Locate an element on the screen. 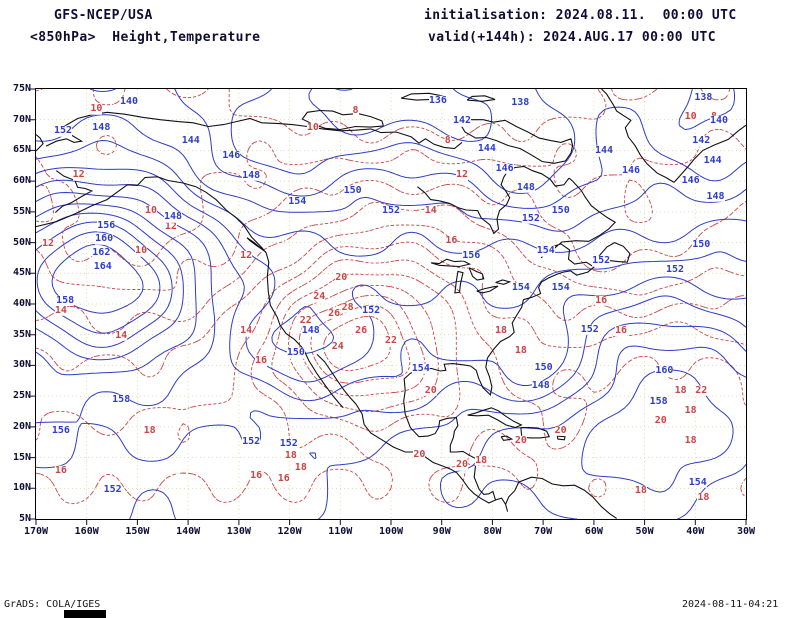  lat-tick-label: 5N is located at coordinates (24, 518).